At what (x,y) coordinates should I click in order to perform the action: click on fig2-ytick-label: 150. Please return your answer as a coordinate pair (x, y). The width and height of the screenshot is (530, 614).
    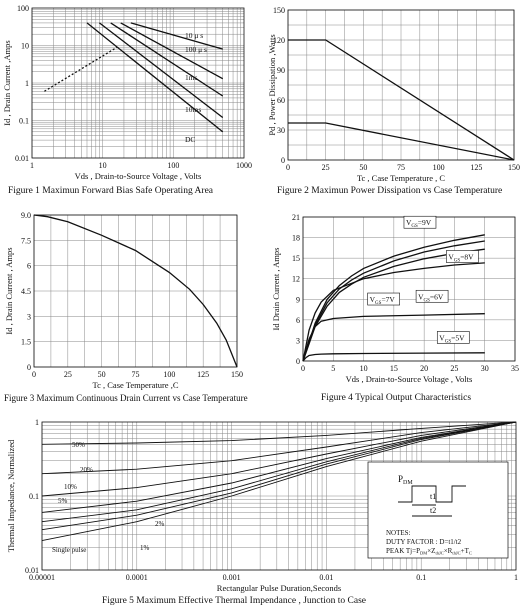
    Looking at the image, I should click on (279, 10).